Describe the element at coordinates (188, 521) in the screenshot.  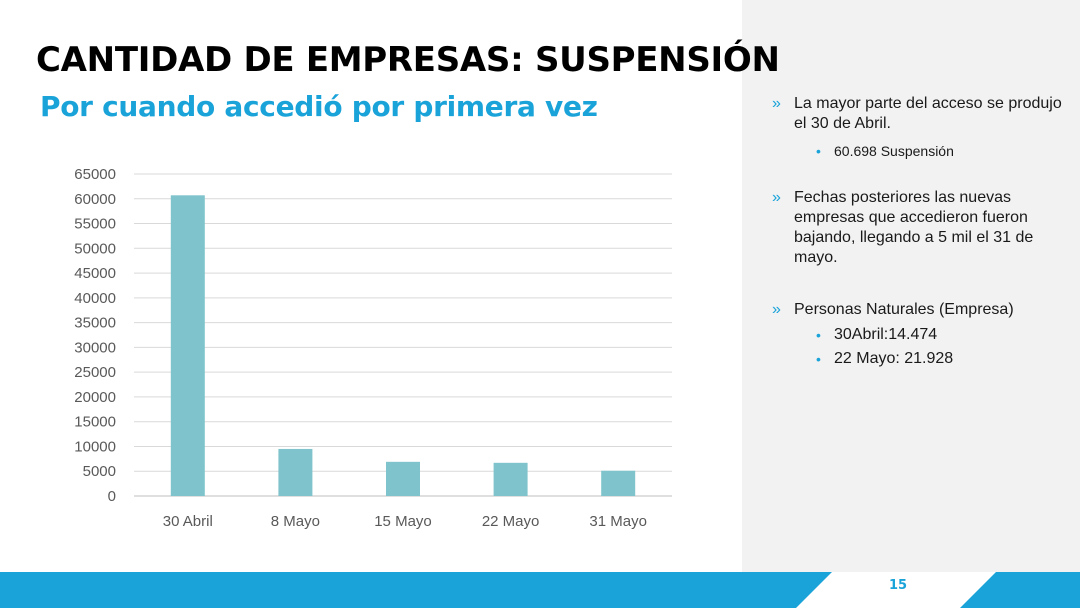
I see `x-tick-label: 30 Abril` at that location.